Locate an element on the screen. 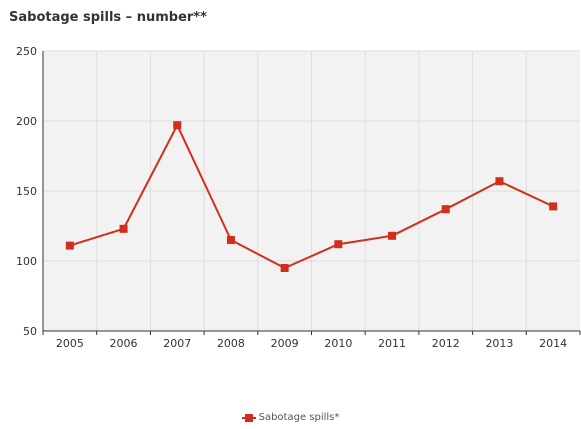 This screenshot has height=429, width=581. legend-marker-icon is located at coordinates (248, 418).